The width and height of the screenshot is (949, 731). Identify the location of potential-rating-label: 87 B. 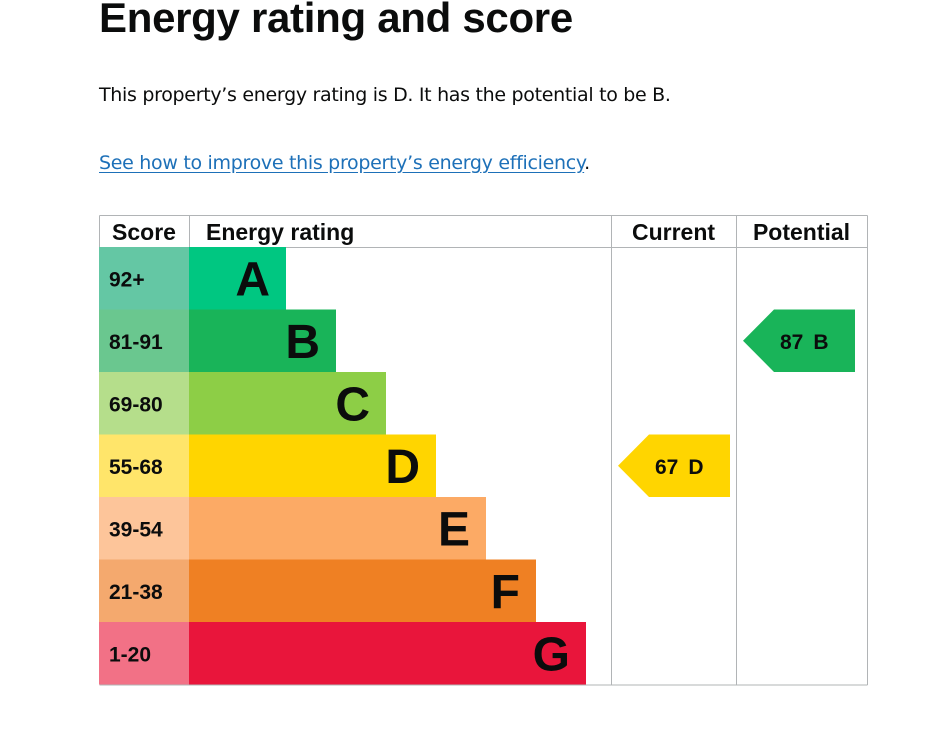
(804, 342).